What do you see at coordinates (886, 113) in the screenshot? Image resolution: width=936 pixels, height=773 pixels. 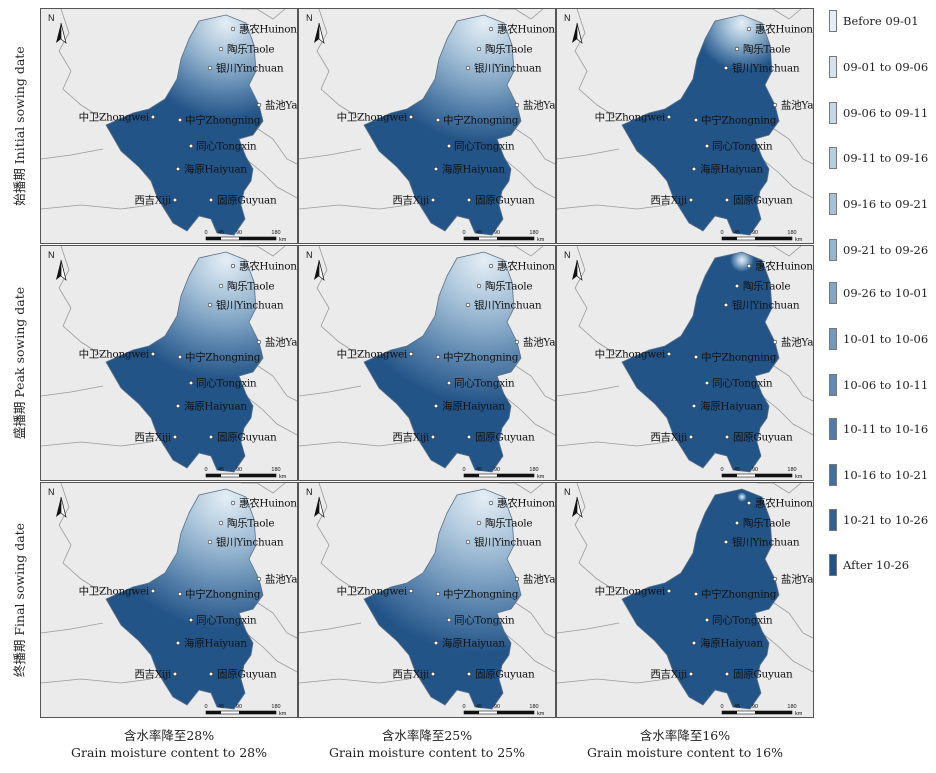 I see `legend-label: 09-06 to 09-11` at bounding box center [886, 113].